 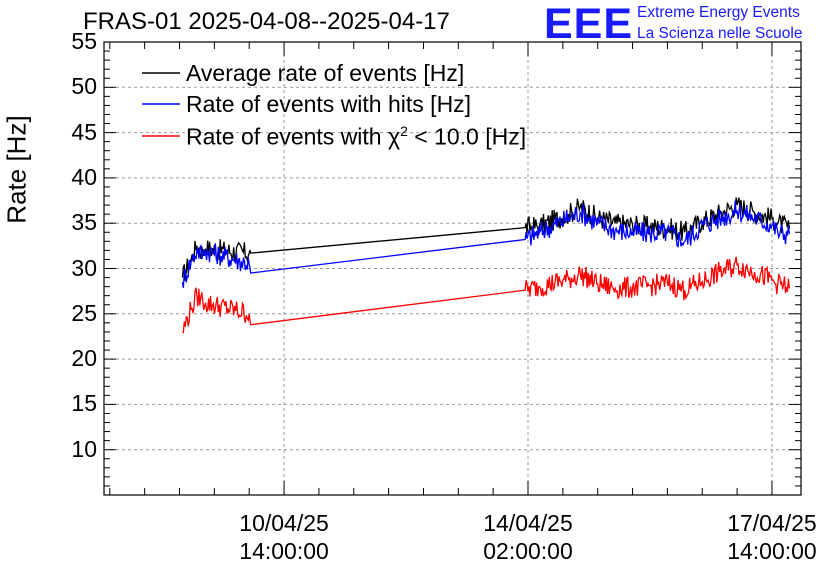 What do you see at coordinates (329, 104) in the screenshot?
I see `legend-hits-label: Rate of events with hits [Hz]` at bounding box center [329, 104].